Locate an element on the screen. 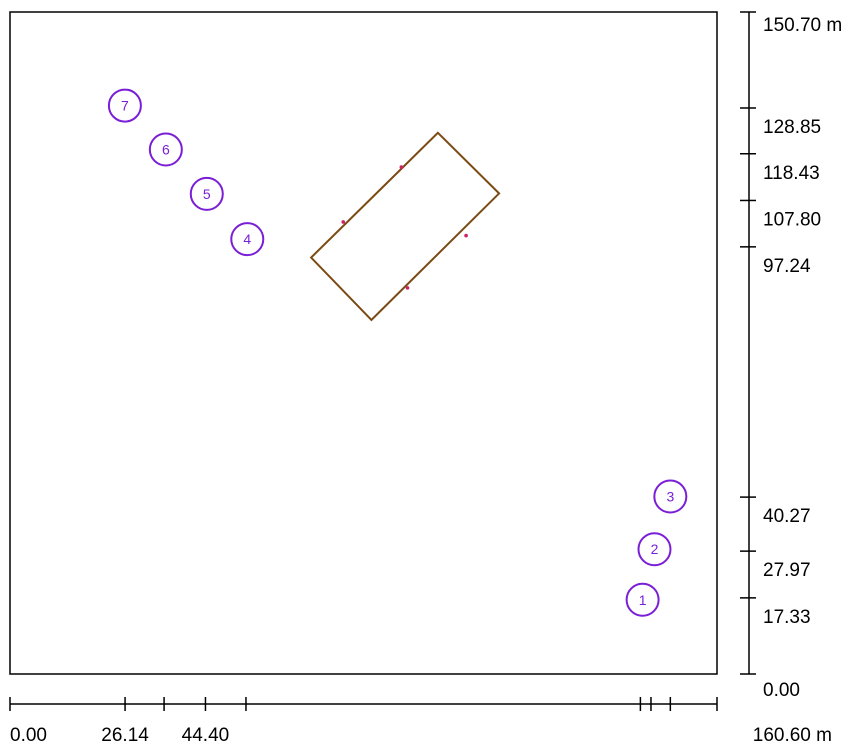 The width and height of the screenshot is (863, 745). y-axis-tick-label: 118.43 is located at coordinates (791, 173).